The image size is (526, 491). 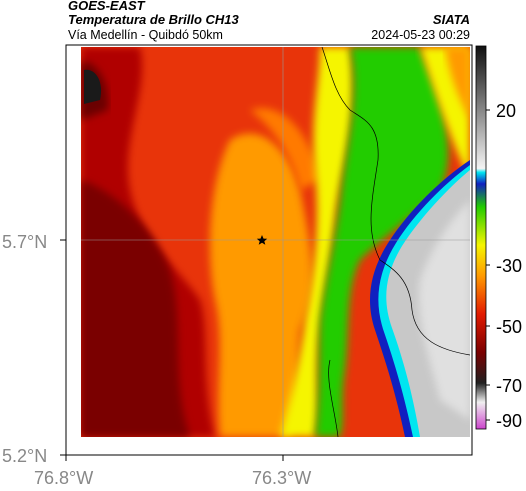 What do you see at coordinates (509, 421) in the screenshot?
I see `colorbar-tick-label: -90` at bounding box center [509, 421].